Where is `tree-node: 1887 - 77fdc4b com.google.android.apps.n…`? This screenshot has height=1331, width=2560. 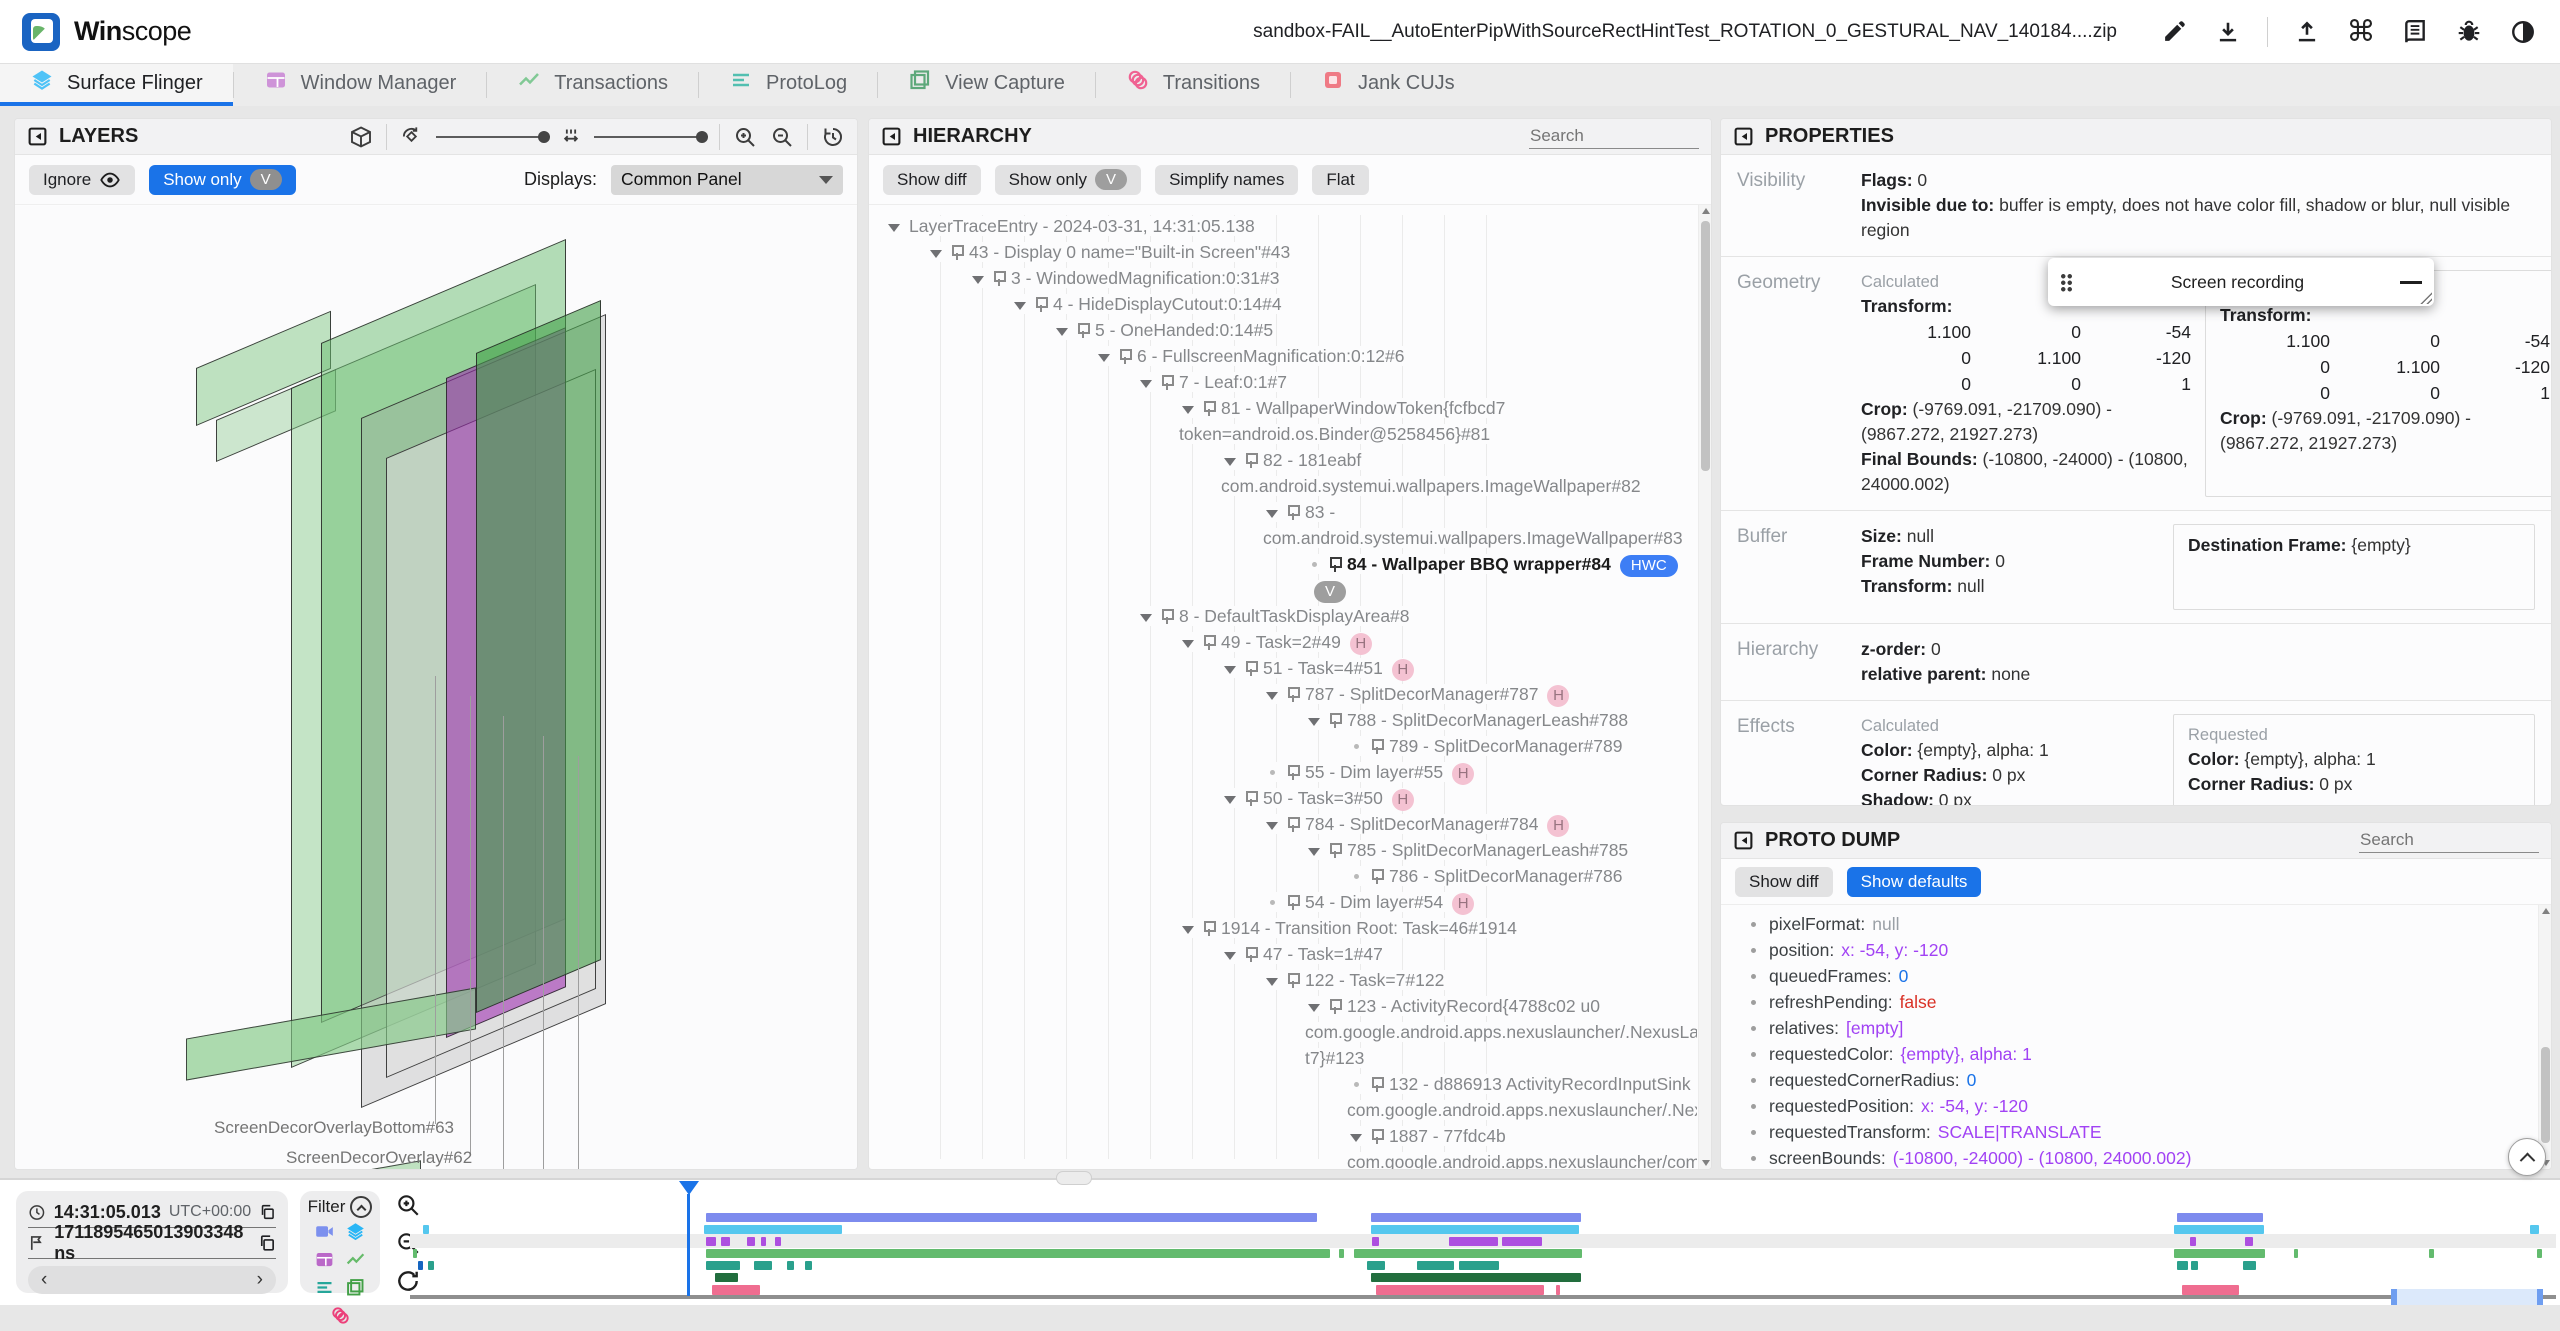 tree-node: 1887 - 77fdc4b com.google.android.apps.n… is located at coordinates (1283, 1146).